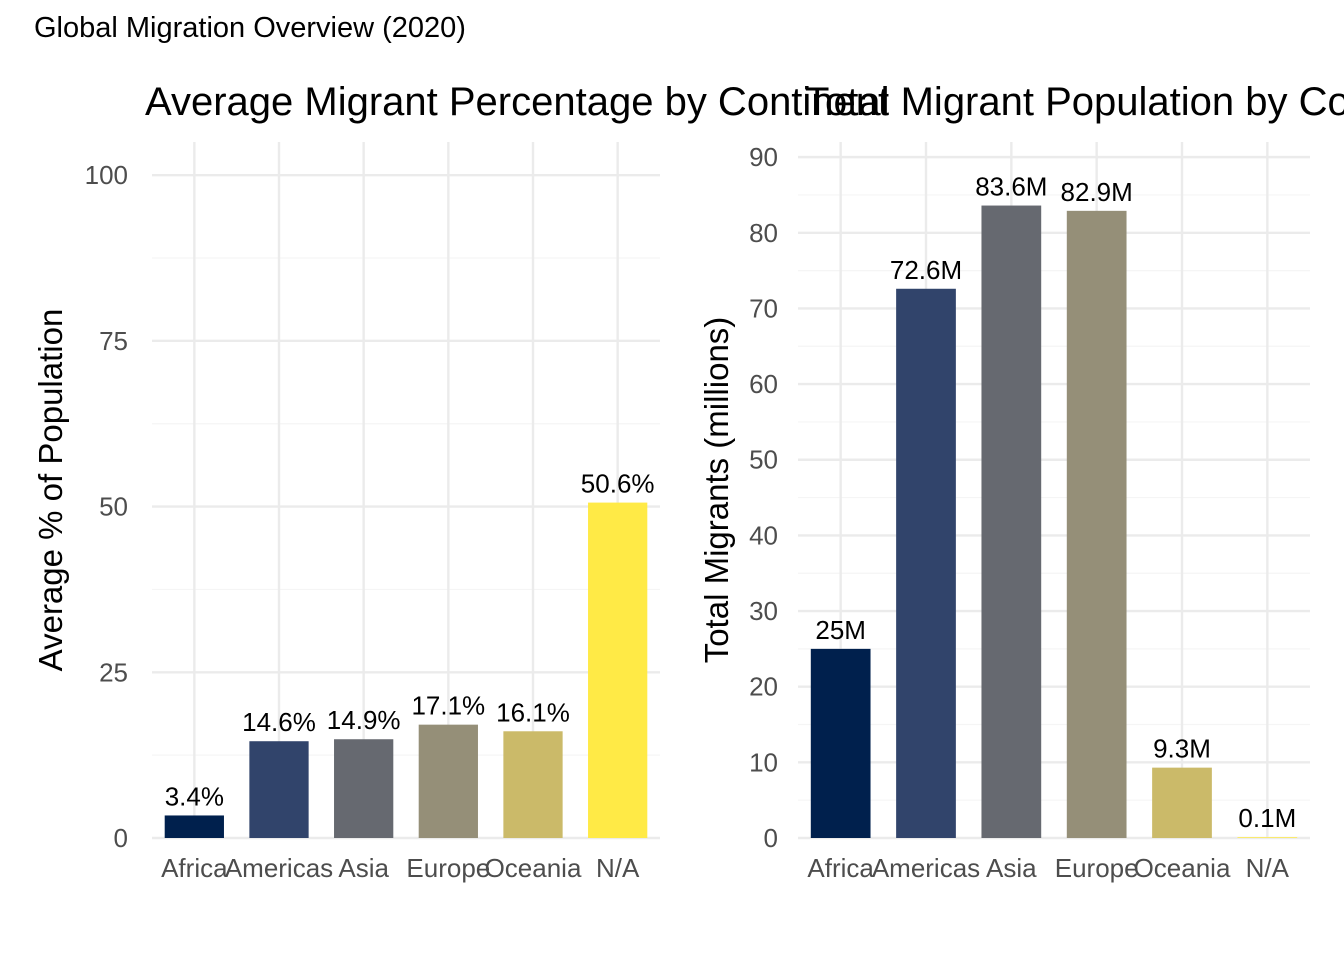 The width and height of the screenshot is (1344, 960). I want to click on chart-2-title: Total Migrant Population by Continent, so click(1074, 102).